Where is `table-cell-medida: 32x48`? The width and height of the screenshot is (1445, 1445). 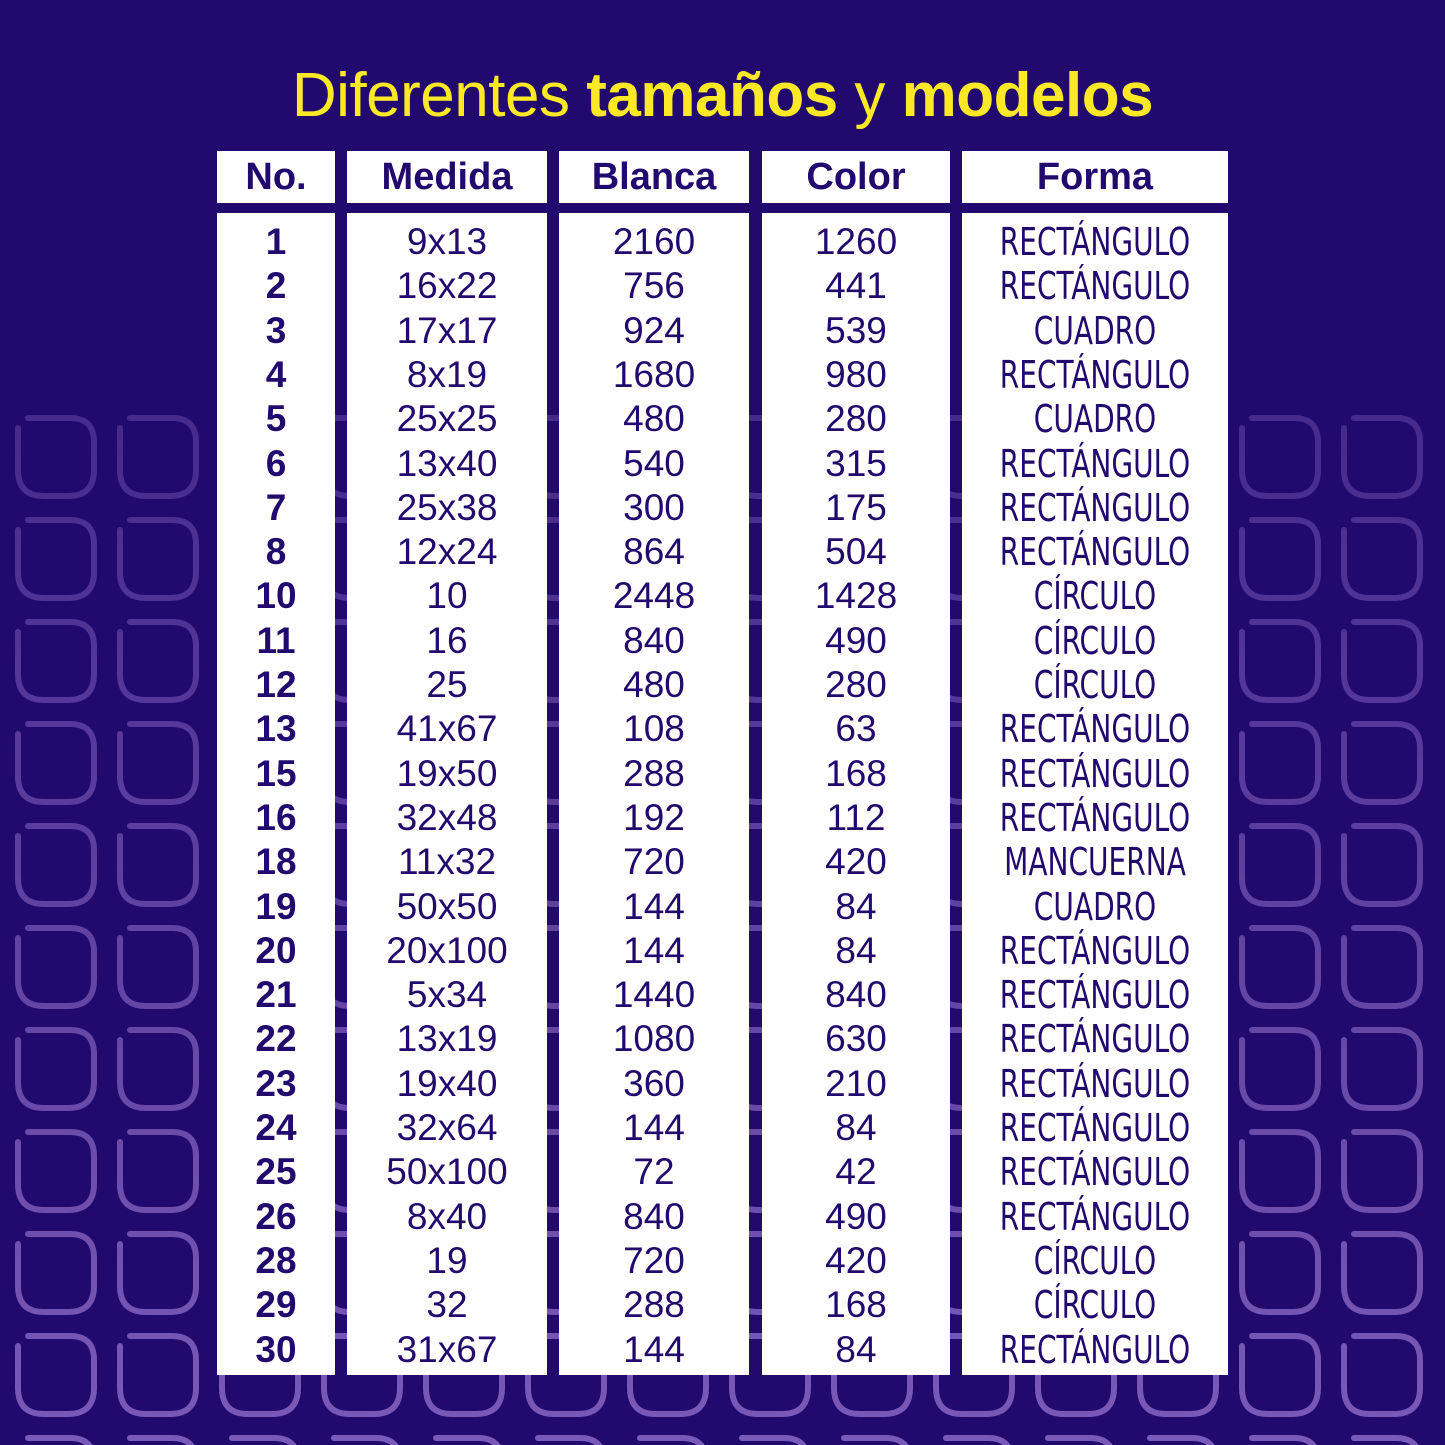 table-cell-medida: 32x48 is located at coordinates (447, 817).